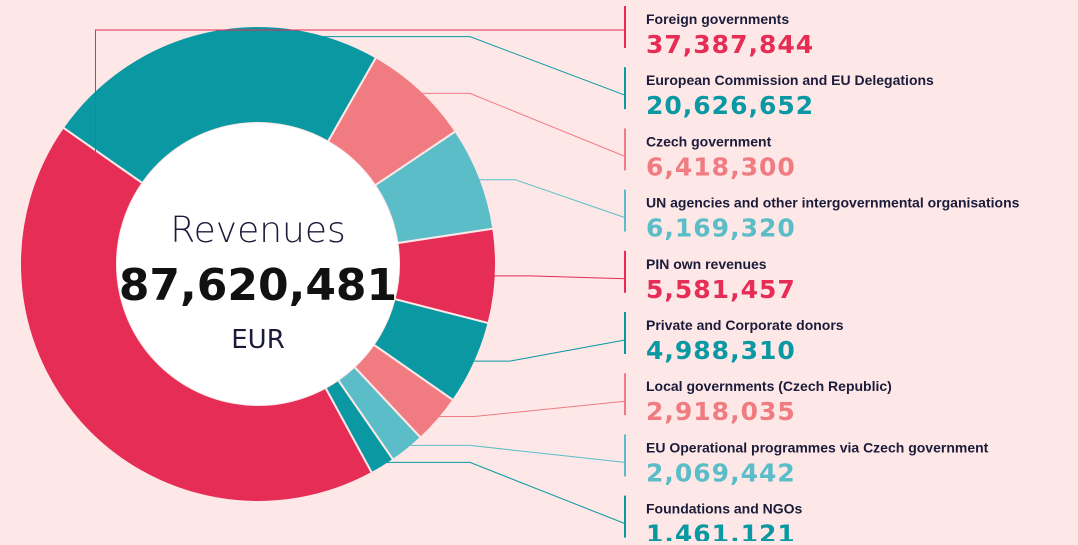  Describe the element at coordinates (730, 105) in the screenshot. I see `value-label: 20,626,652` at that location.